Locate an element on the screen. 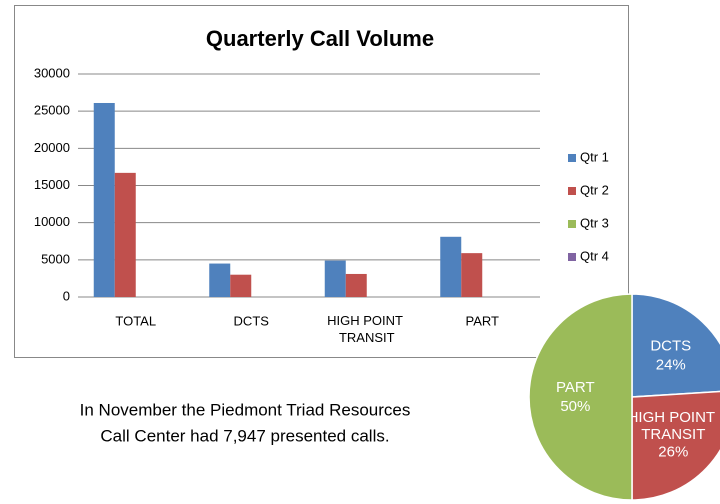  pie-label: HIGH POINT TRANSIT is located at coordinates (673, 426).